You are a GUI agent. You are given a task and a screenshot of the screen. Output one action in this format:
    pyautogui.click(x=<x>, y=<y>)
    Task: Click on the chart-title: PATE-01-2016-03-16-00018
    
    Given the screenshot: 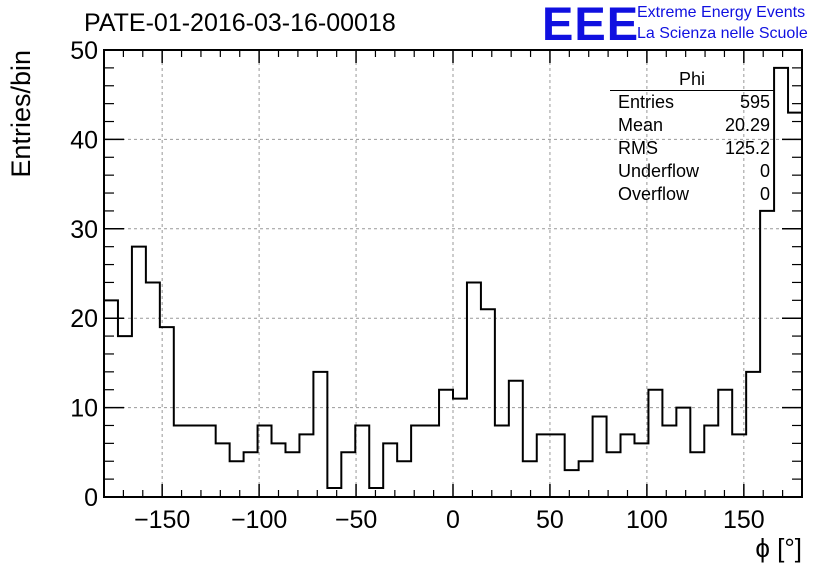 What is the action you would take?
    pyautogui.click(x=240, y=23)
    